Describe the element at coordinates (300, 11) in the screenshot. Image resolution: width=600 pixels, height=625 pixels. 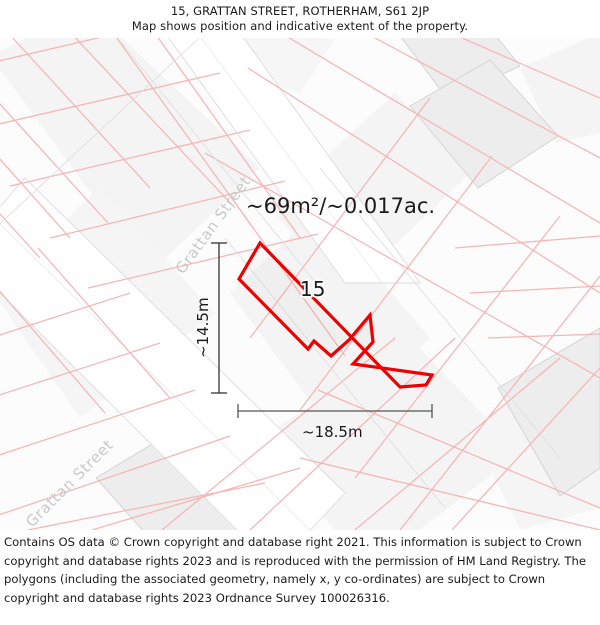
I see `page-title: 15, GRATTAN STREET, ROTHERHAM, S61 2JP` at that location.